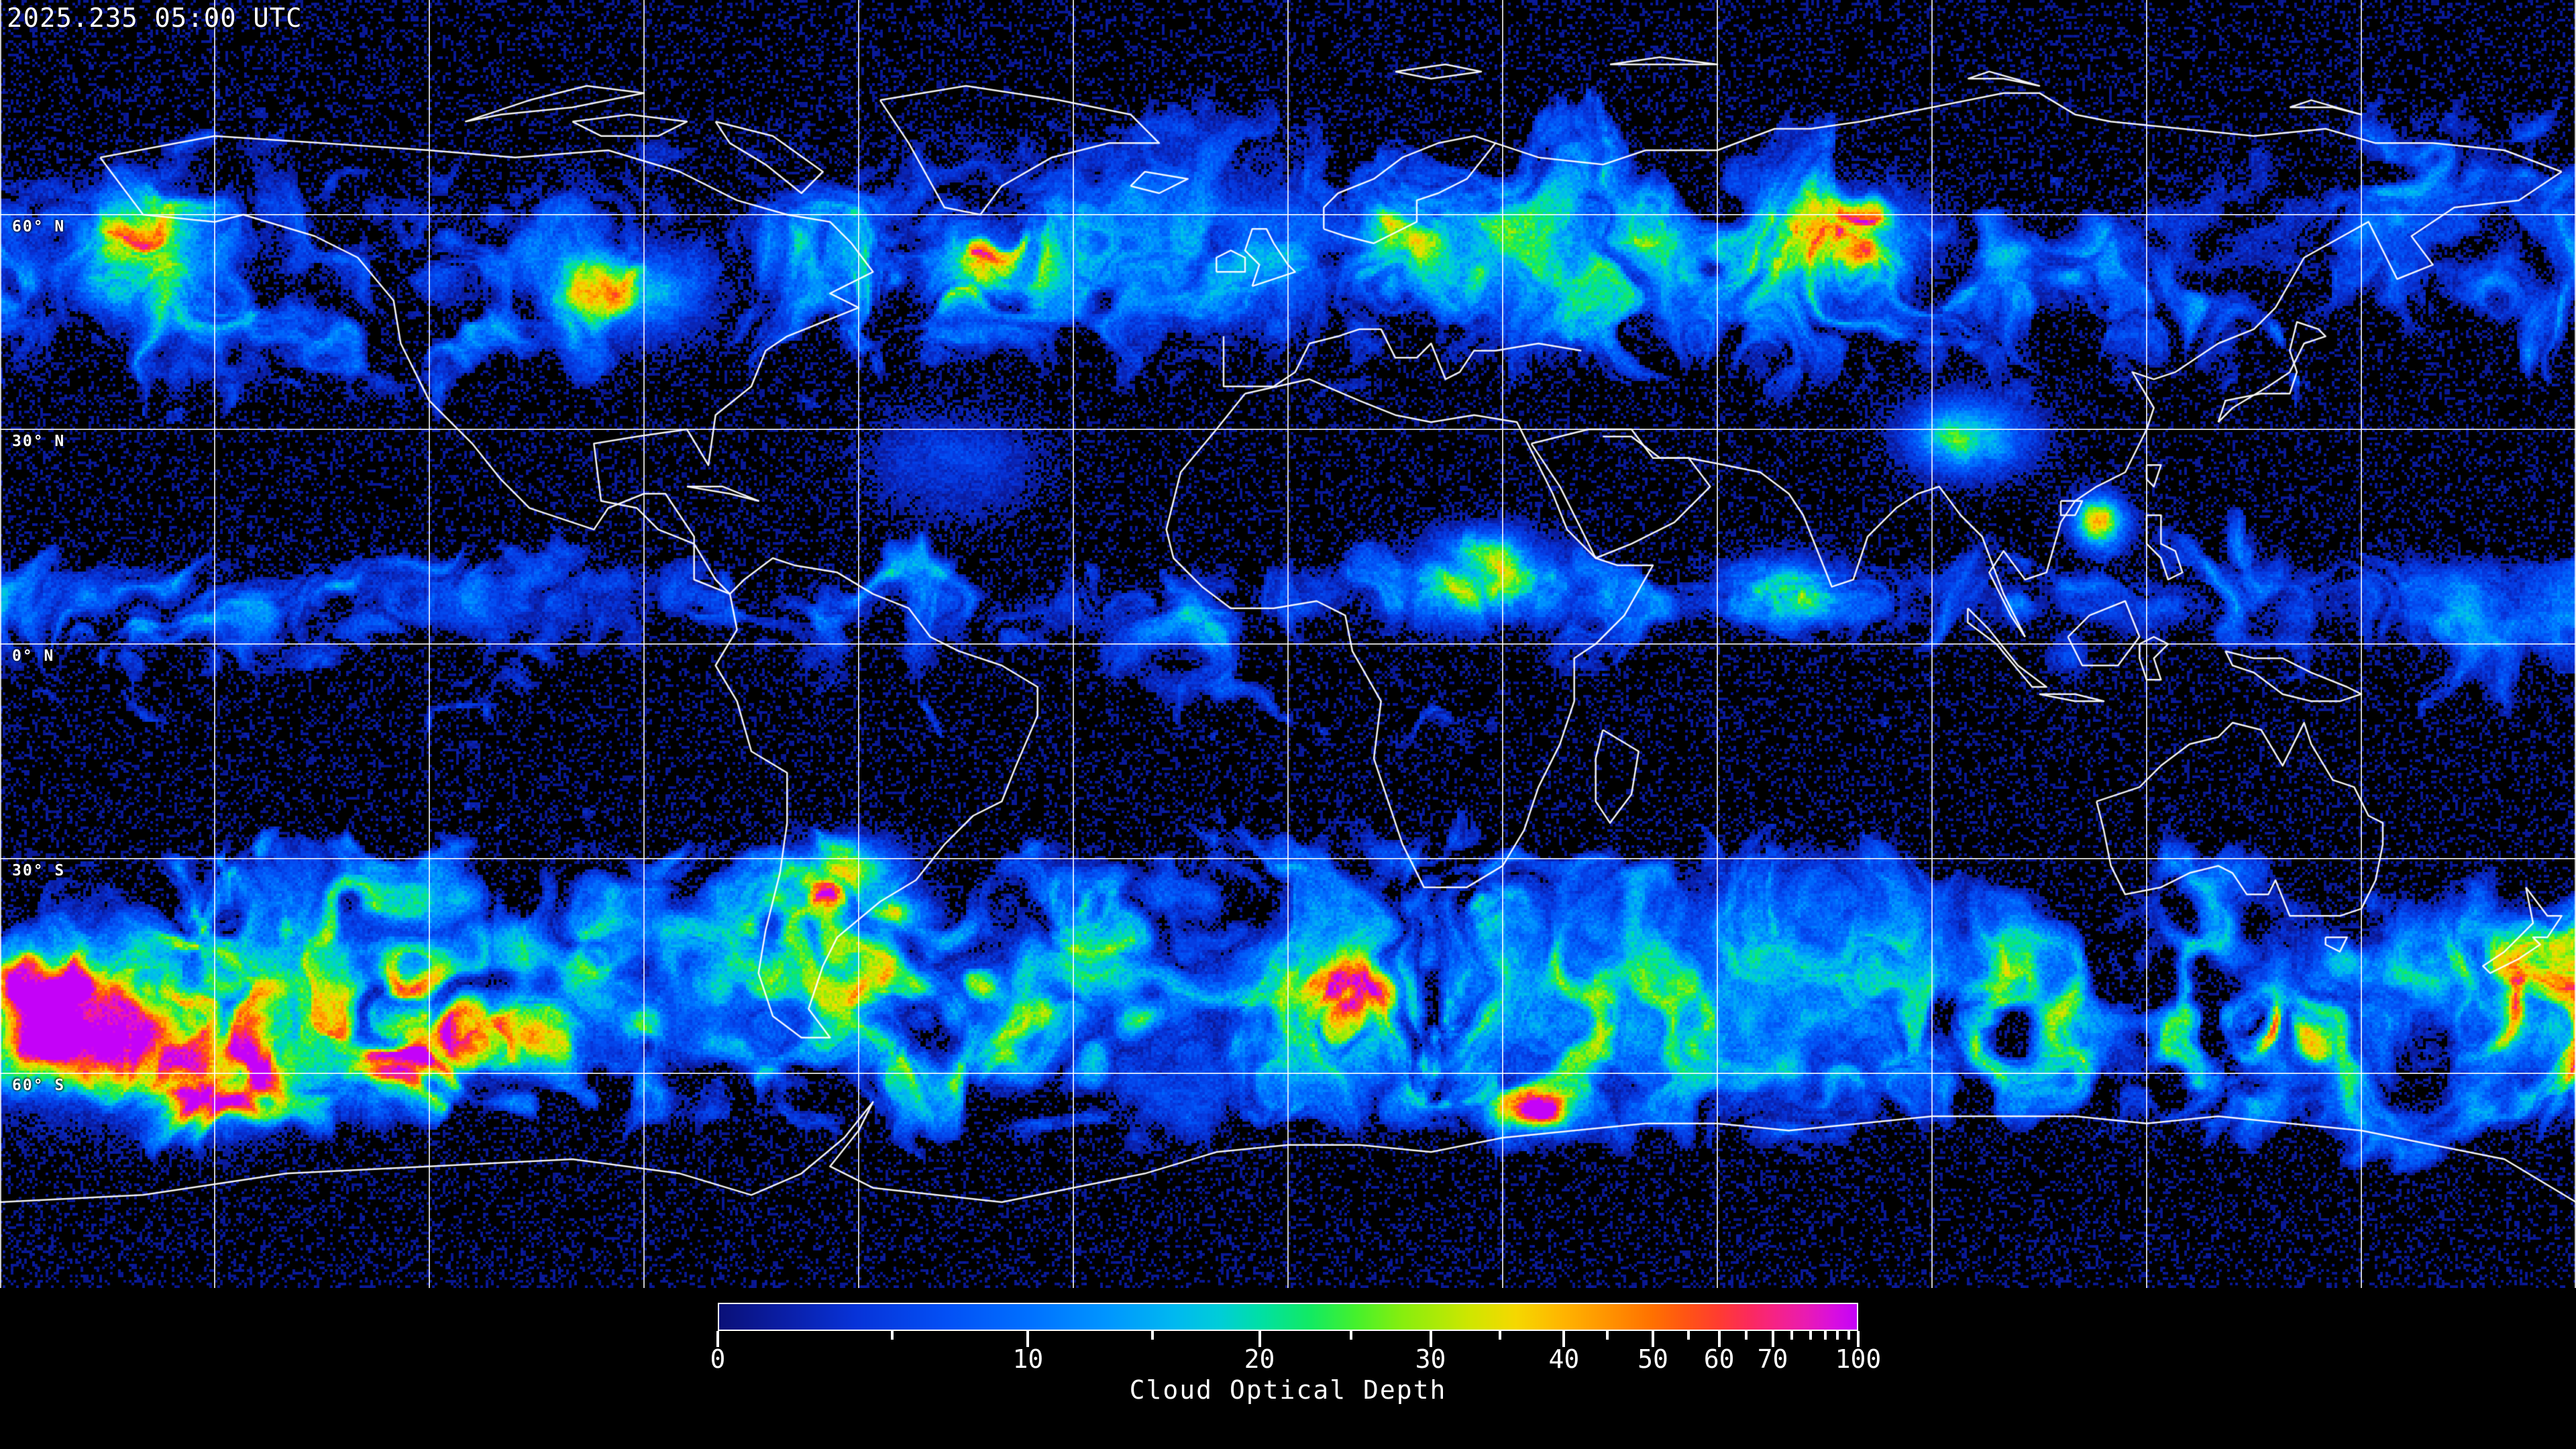 Image resolution: width=2576 pixels, height=1449 pixels. I want to click on colorbar-title: Cloud Optical Depth, so click(1288, 1390).